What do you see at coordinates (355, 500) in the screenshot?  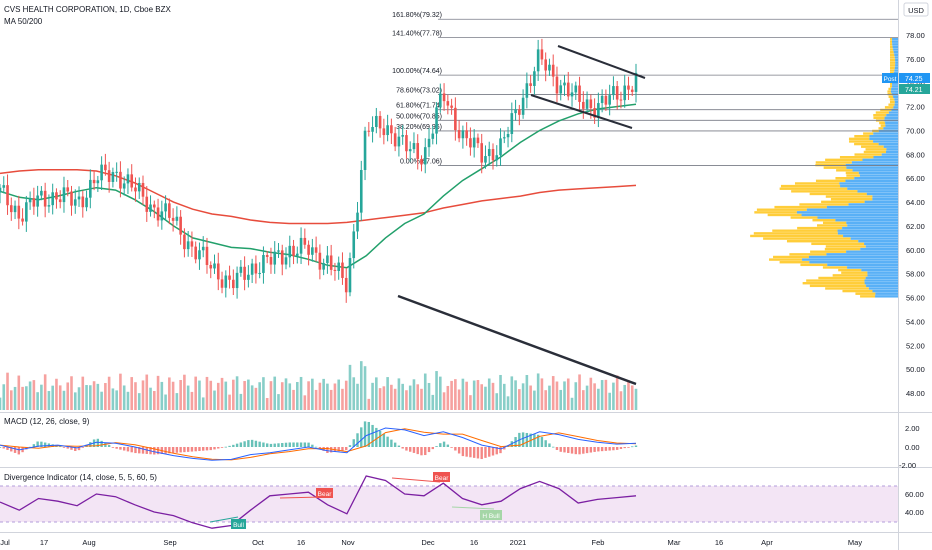 I see `divergence-tags: Bull Bear Bear H Bull` at bounding box center [355, 500].